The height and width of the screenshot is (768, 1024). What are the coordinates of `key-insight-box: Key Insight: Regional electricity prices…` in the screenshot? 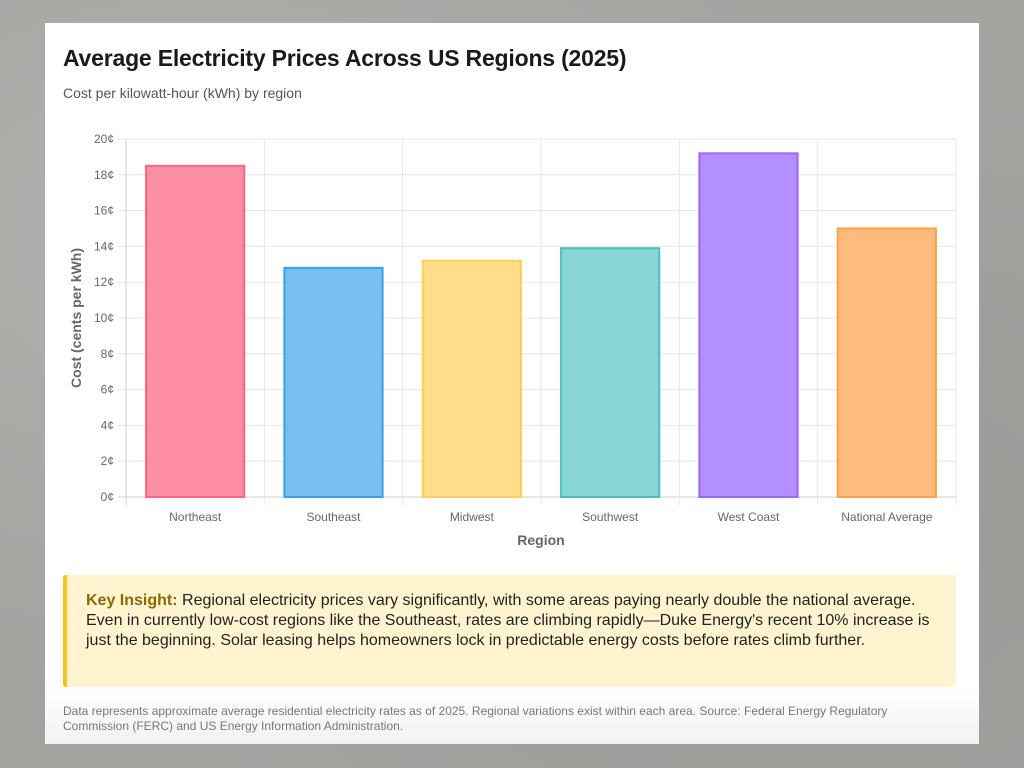 It's located at (509, 631).